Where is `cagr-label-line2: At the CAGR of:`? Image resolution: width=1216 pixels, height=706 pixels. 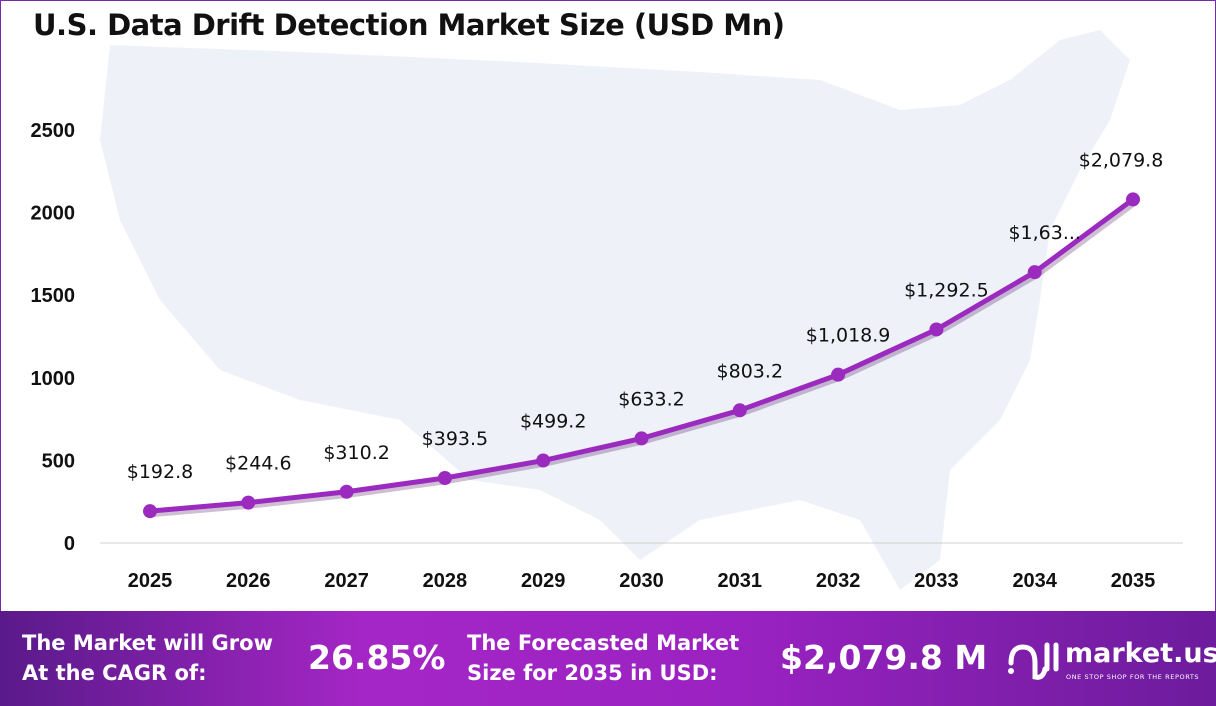 cagr-label-line2: At the CAGR of: is located at coordinates (114, 673).